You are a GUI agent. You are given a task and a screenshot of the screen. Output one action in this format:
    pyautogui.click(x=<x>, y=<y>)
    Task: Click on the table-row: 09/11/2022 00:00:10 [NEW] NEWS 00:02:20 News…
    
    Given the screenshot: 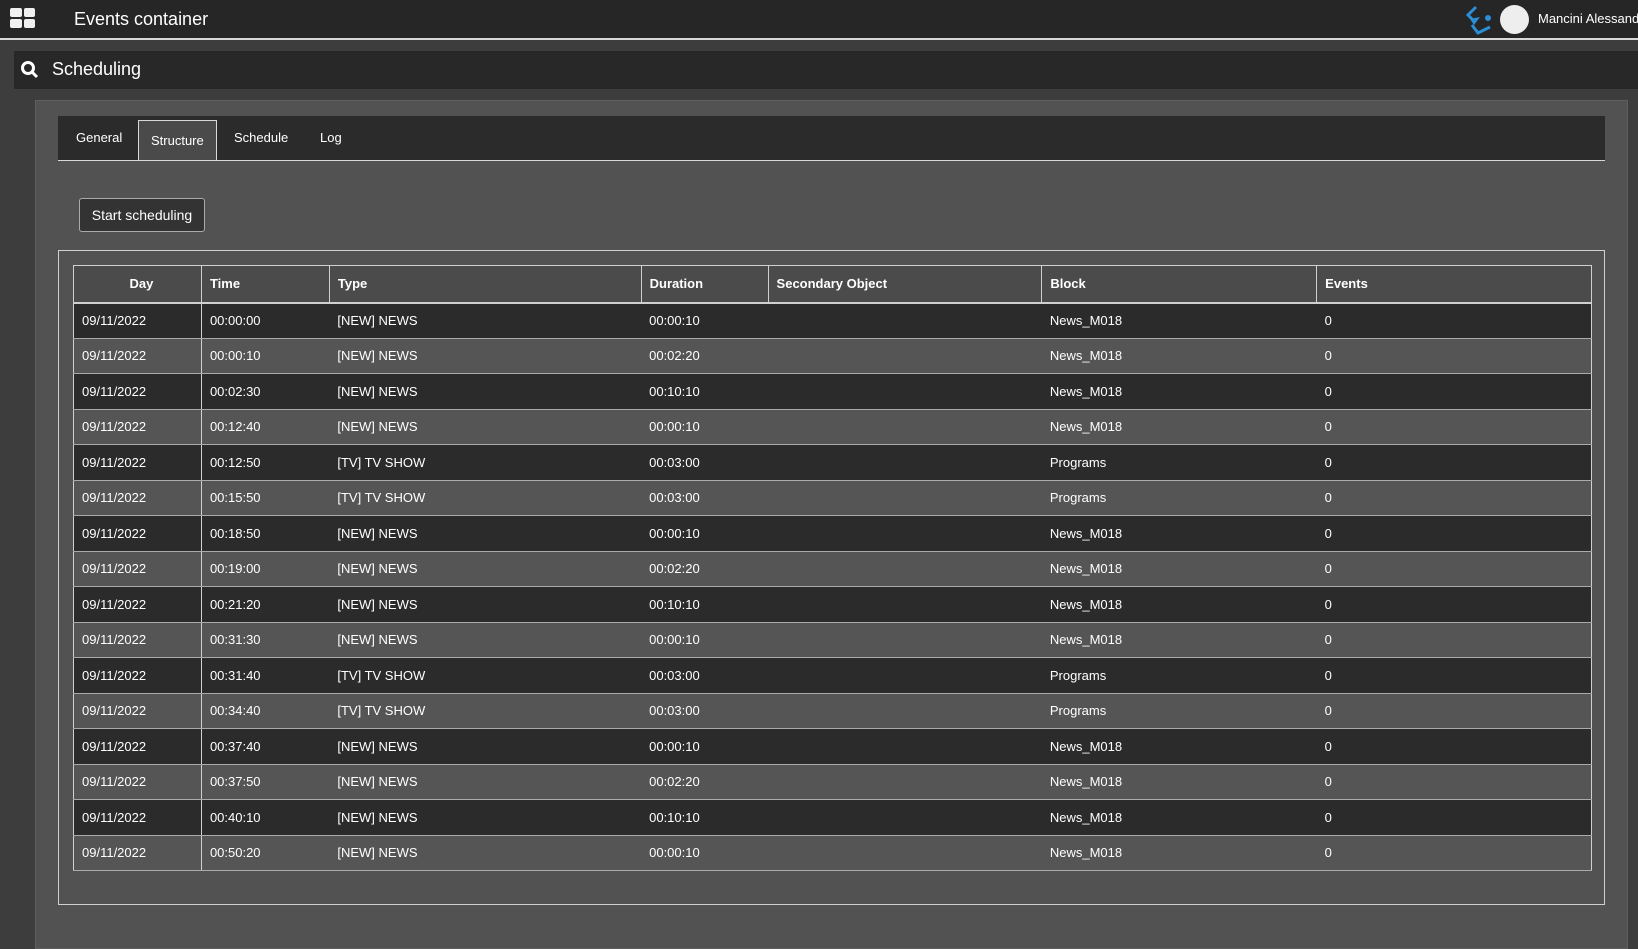 What is the action you would take?
    pyautogui.click(x=832, y=356)
    